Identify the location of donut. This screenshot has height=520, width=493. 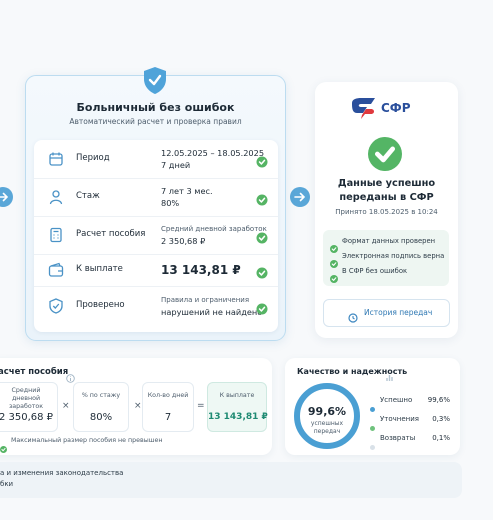
(327, 418).